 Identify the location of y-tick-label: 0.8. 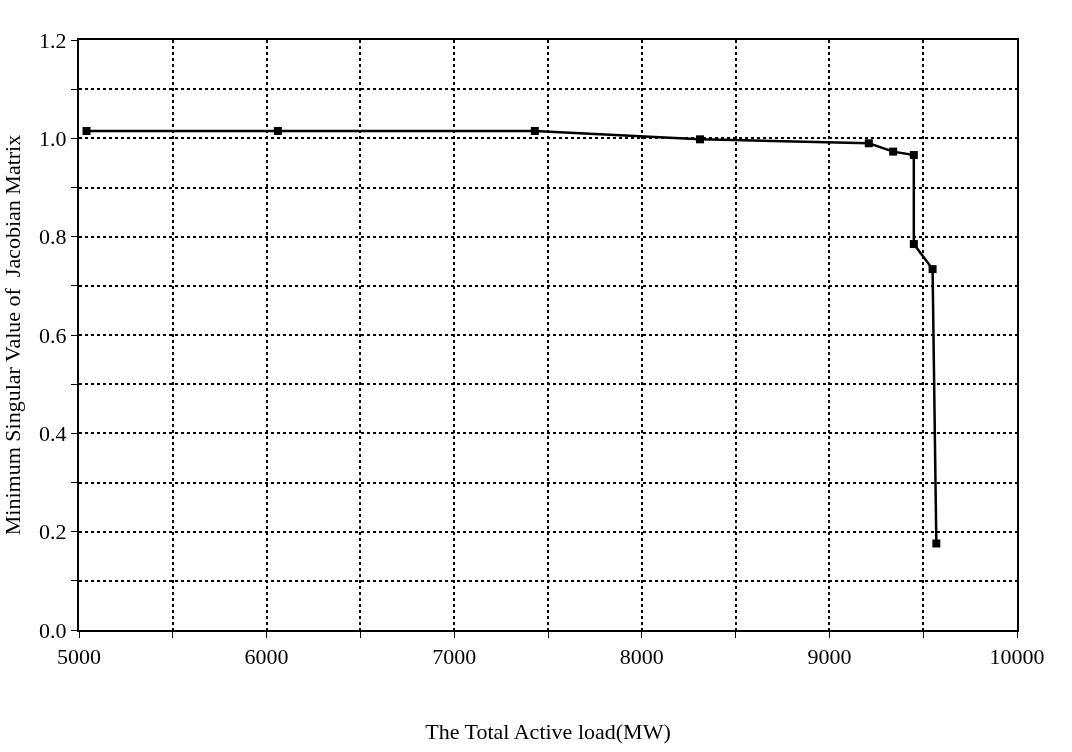
(53, 237).